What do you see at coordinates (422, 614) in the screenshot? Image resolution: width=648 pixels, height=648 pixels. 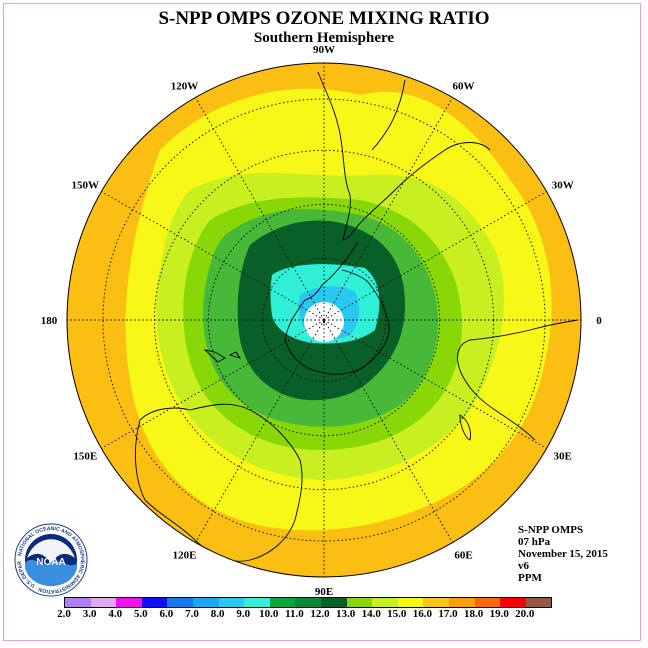 I see `color-scale-tick-label: 16.0` at bounding box center [422, 614].